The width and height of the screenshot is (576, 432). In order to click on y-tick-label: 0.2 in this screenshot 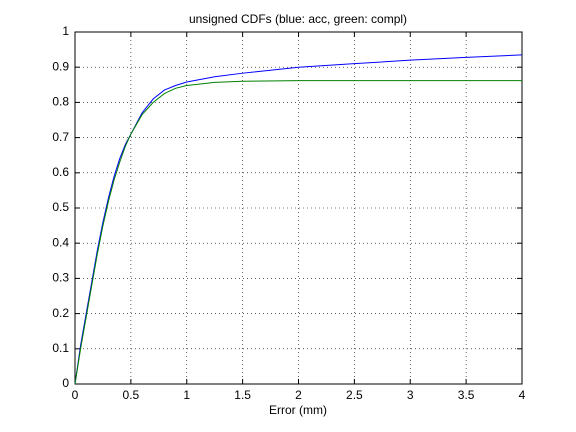, I will do `click(60, 313)`.